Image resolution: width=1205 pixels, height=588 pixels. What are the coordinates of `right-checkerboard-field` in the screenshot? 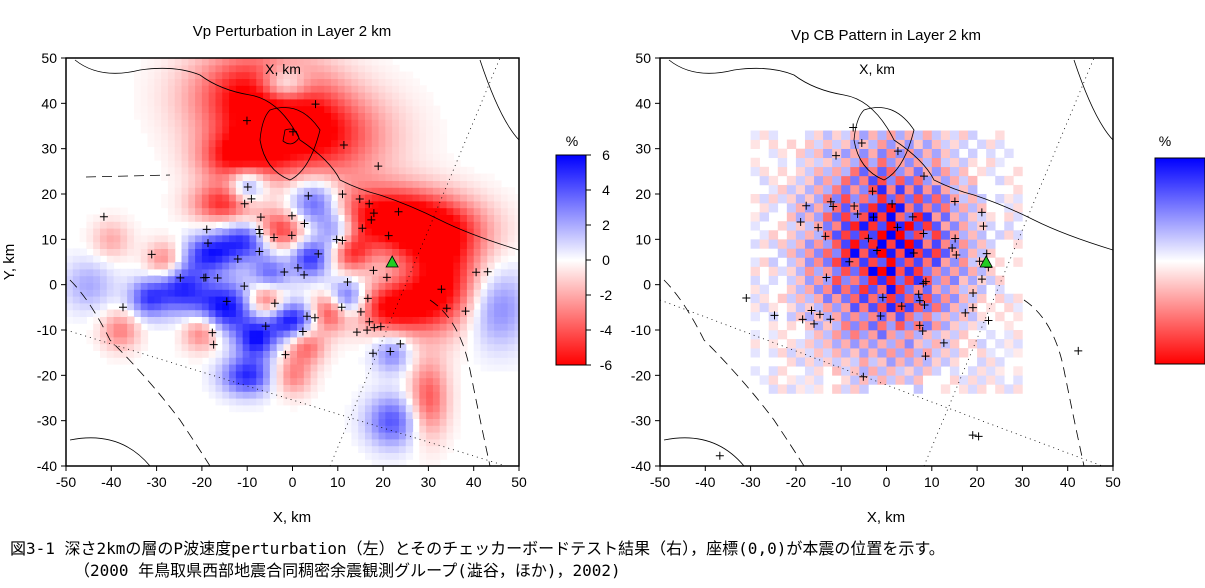 It's located at (886, 262).